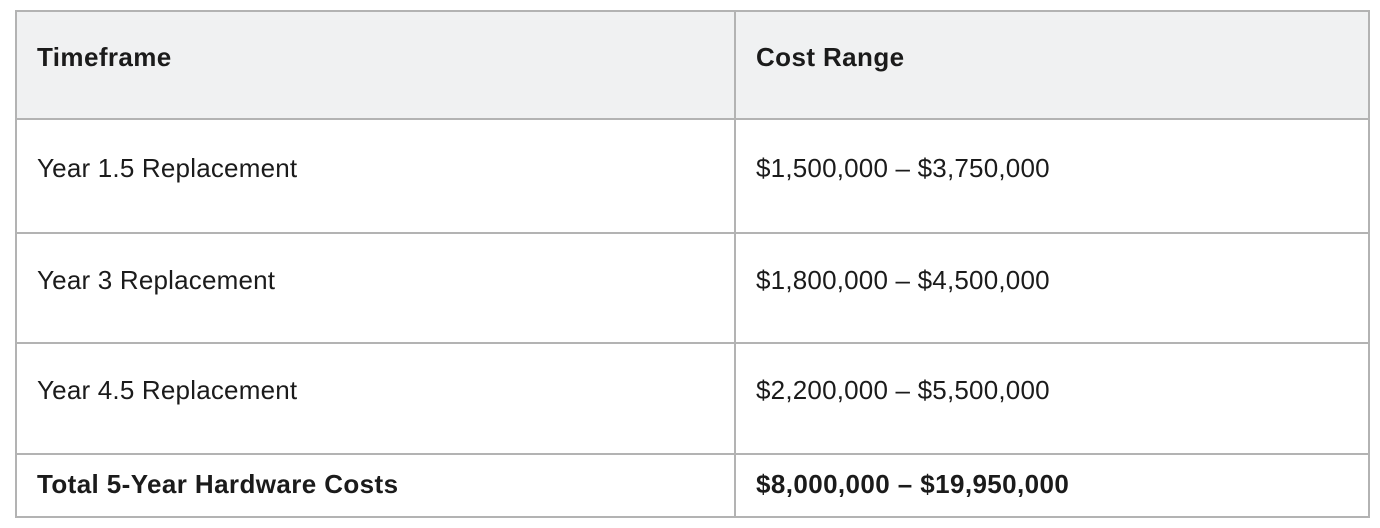 The width and height of the screenshot is (1380, 528). I want to click on cost-range-cell: $1,800,000 – $4,500,000, so click(903, 279).